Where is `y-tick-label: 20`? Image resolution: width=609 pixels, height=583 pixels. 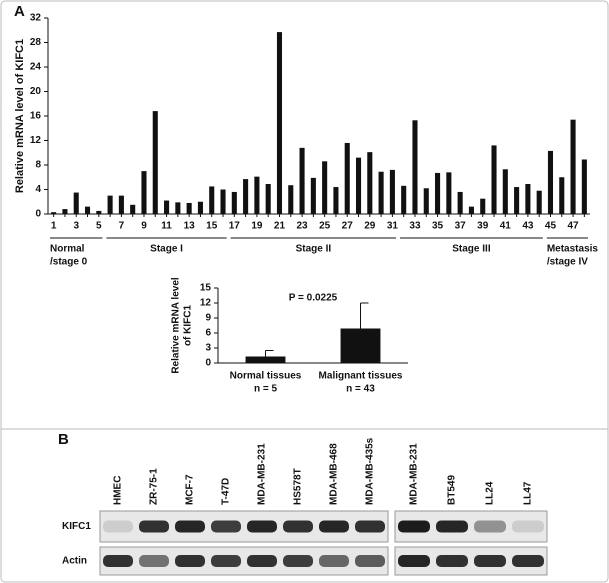 y-tick-label: 20 is located at coordinates (36, 91).